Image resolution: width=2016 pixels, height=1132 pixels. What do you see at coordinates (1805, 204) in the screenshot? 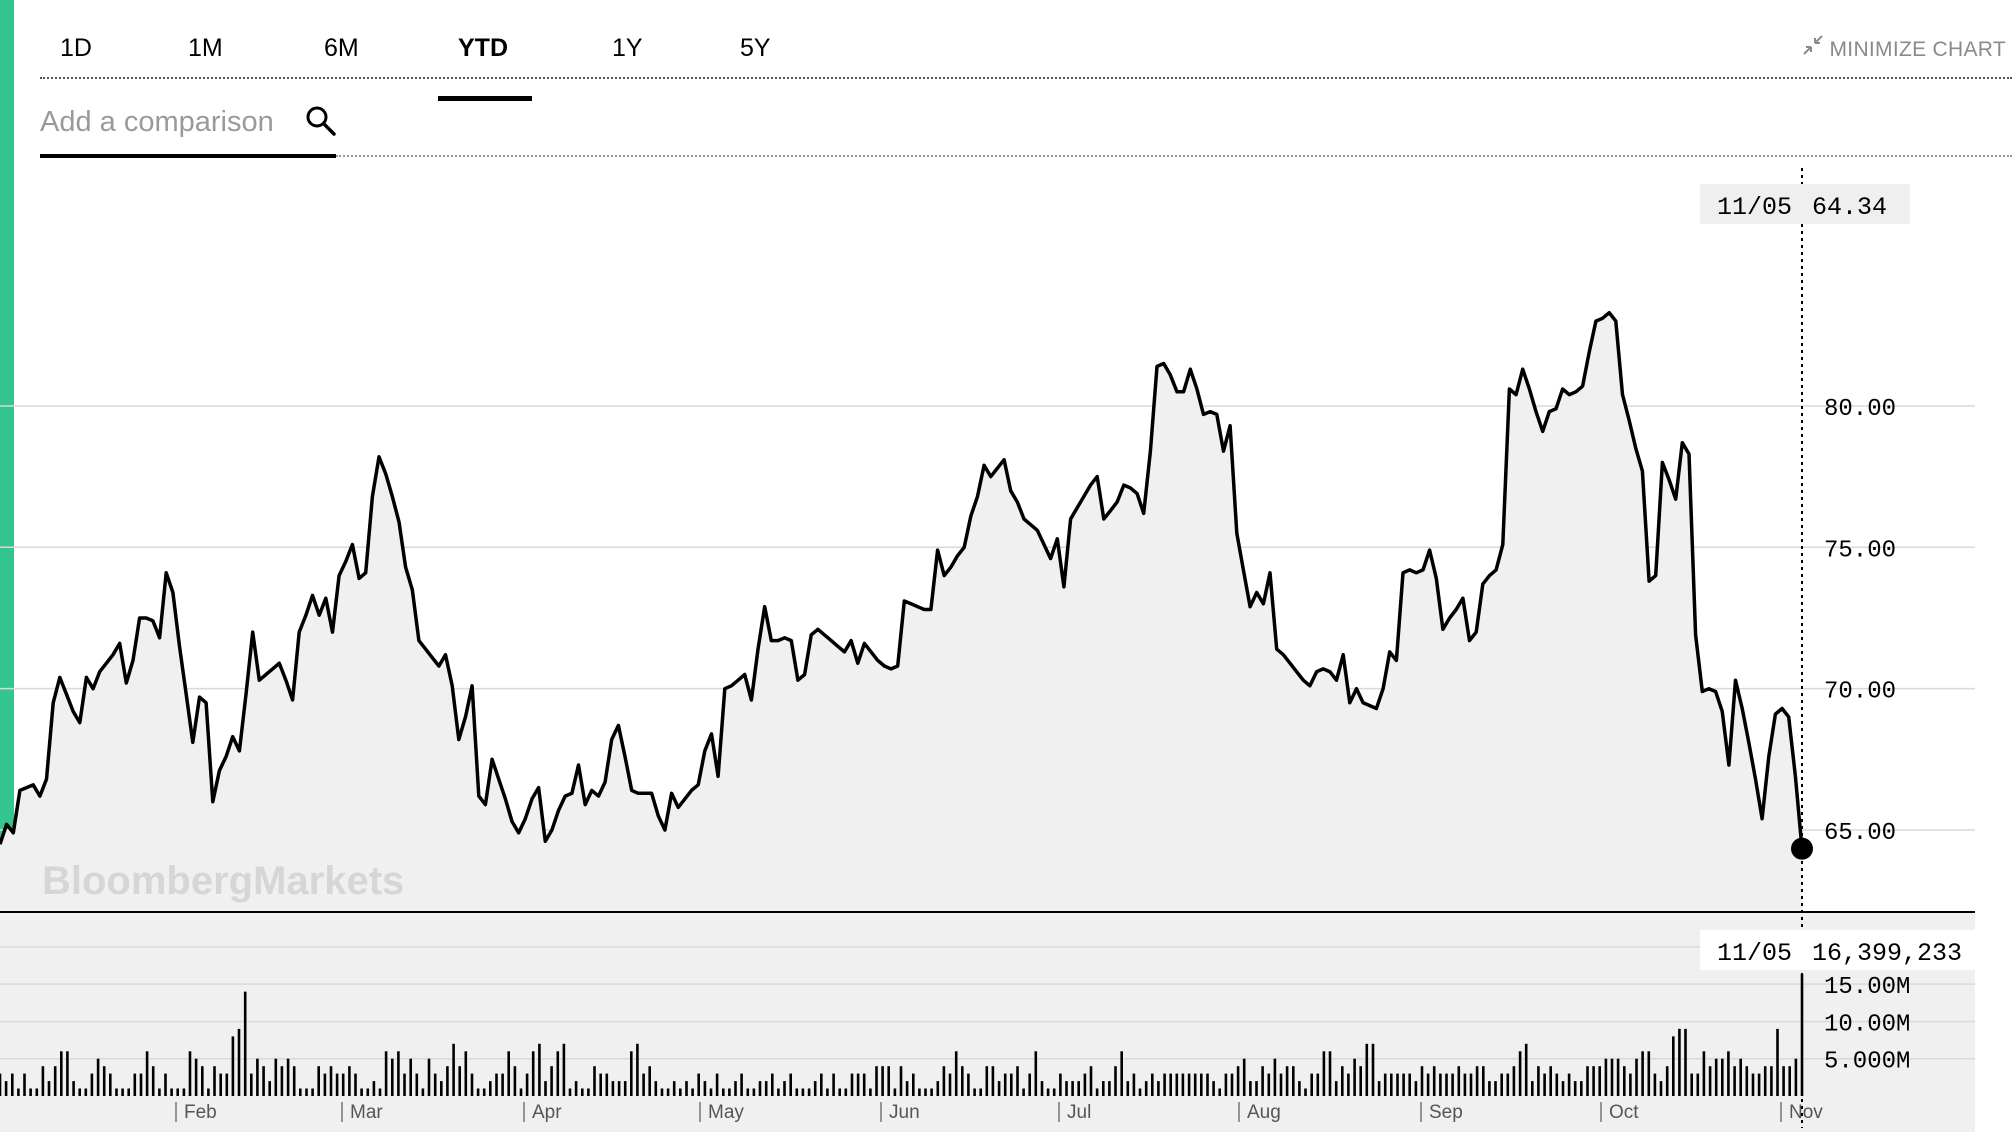
I see `price-readout: 11/05 64.34` at bounding box center [1805, 204].